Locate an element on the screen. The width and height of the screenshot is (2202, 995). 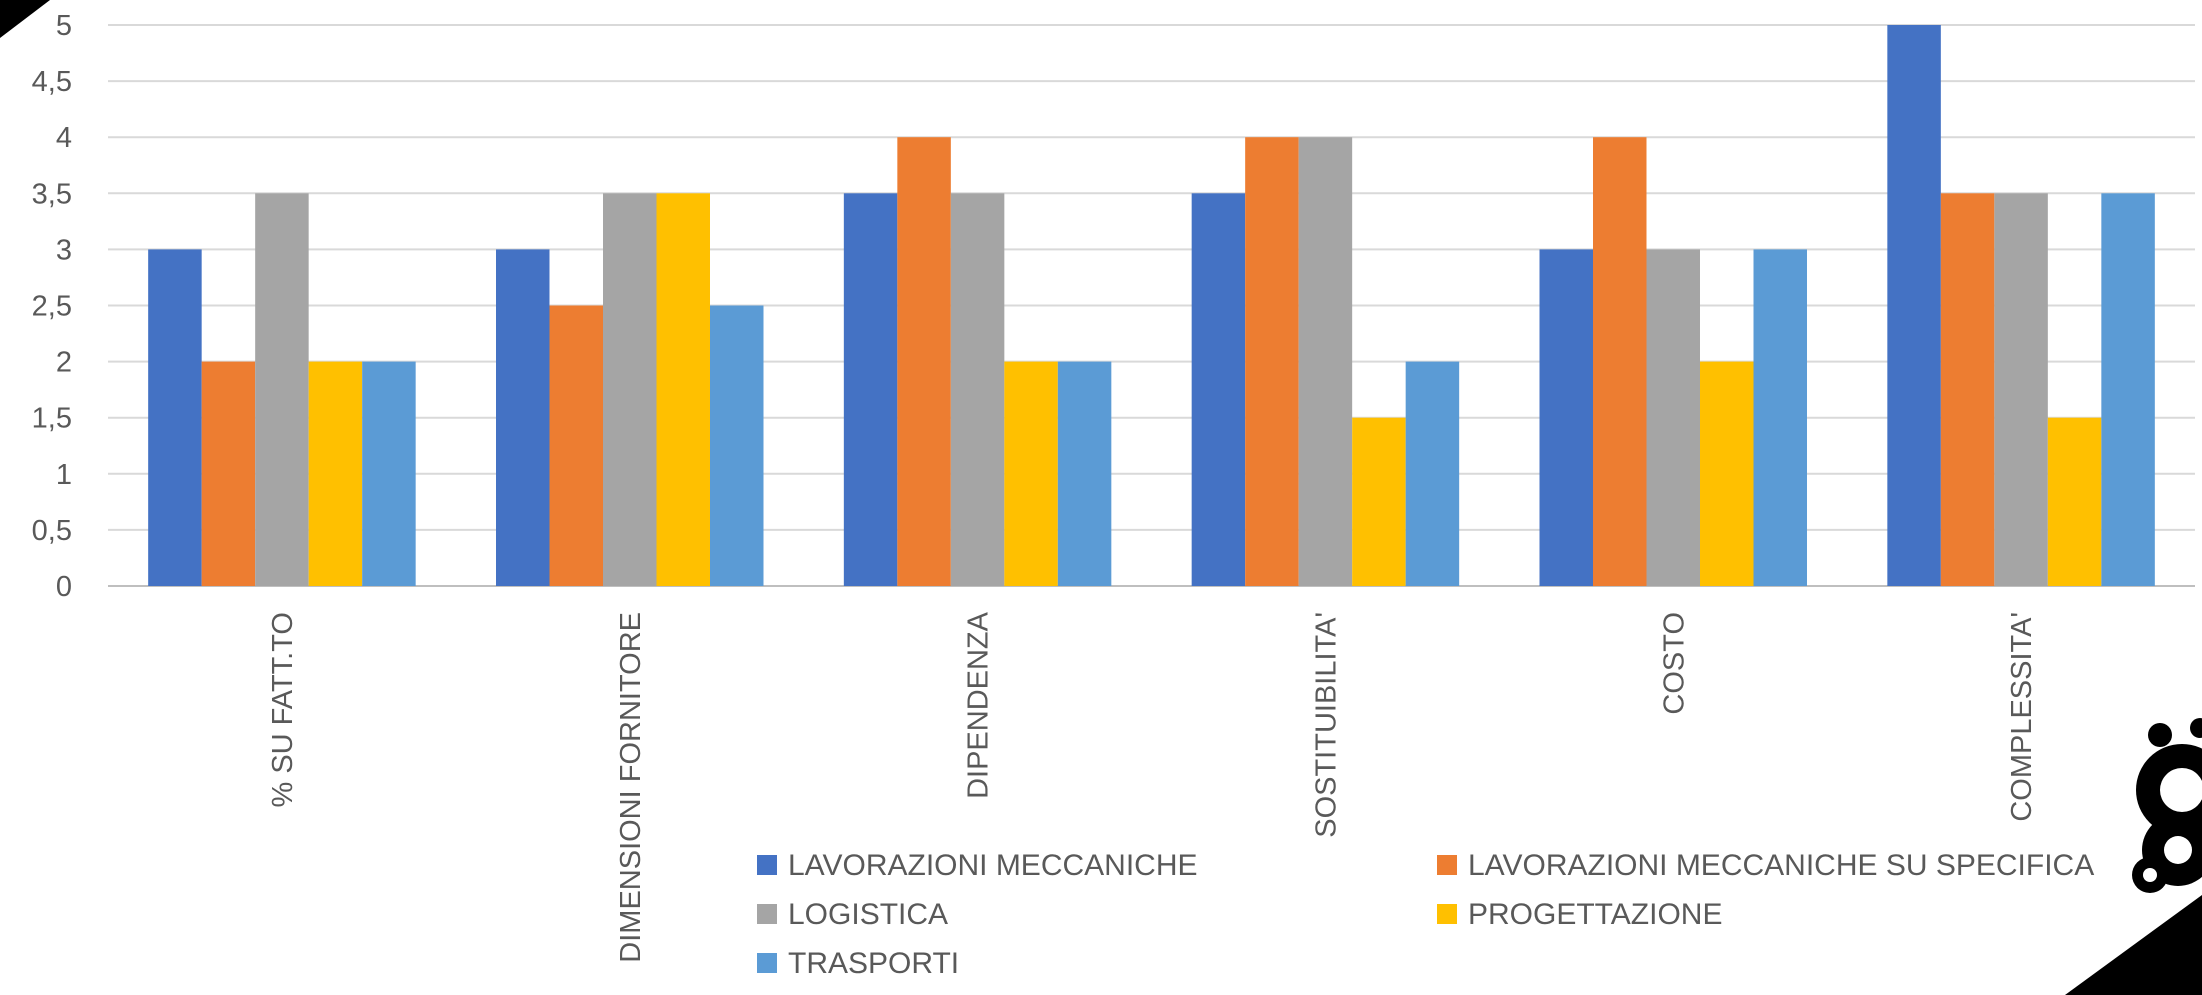
y-tick-label: 5 is located at coordinates (64, 26).